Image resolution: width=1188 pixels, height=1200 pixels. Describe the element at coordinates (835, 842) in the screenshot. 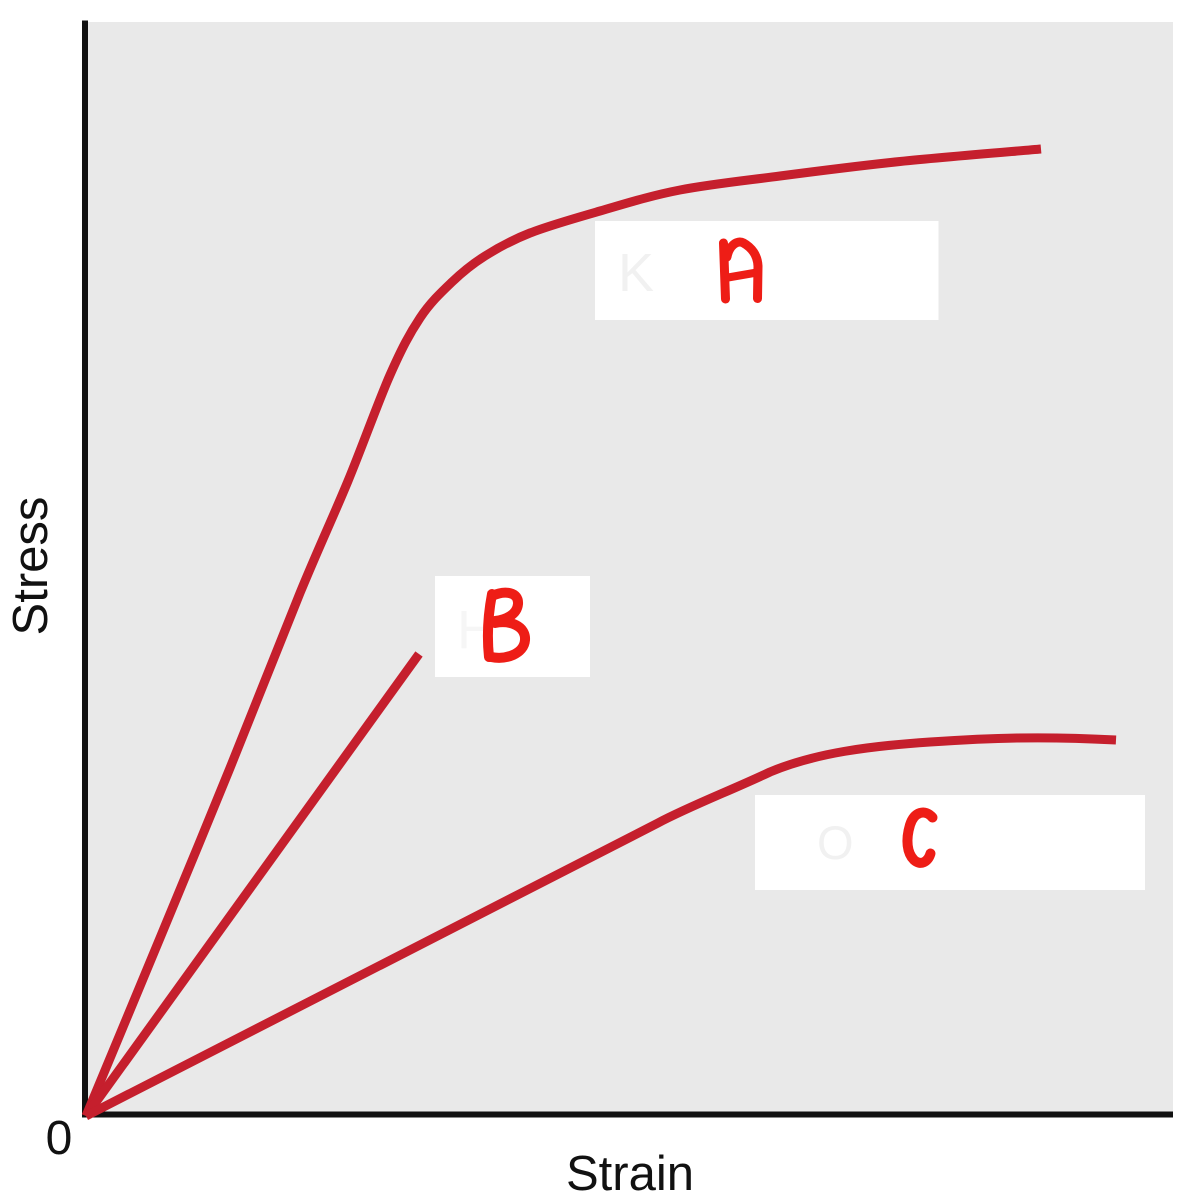

I see `svg-text: O` at that location.